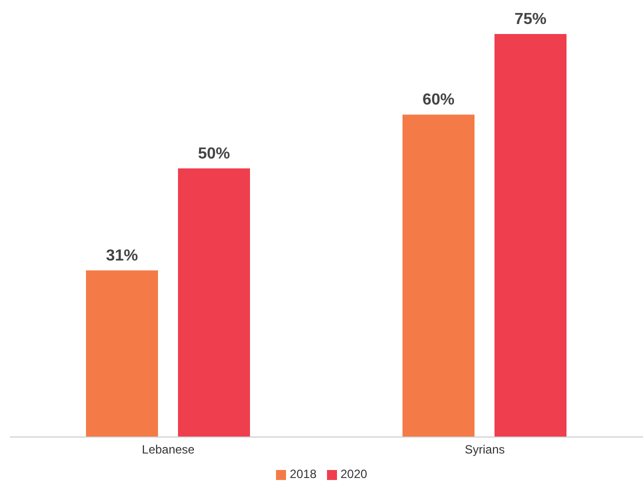 This screenshot has width=643, height=493. I want to click on data-label: 60%, so click(438, 100).